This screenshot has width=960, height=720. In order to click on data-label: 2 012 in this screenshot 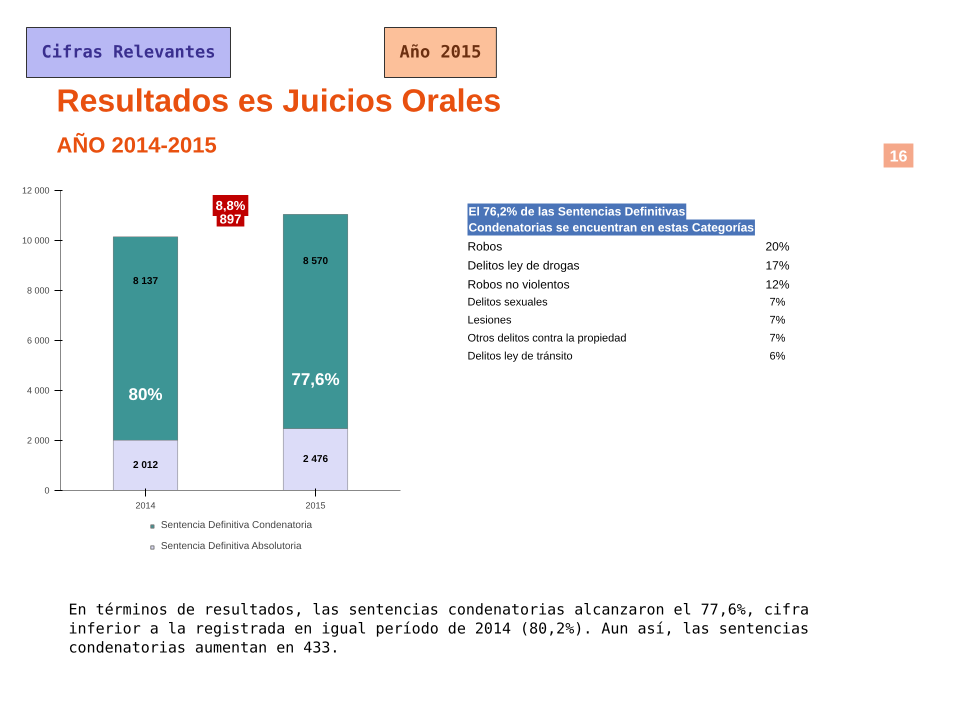, I will do `click(145, 465)`.